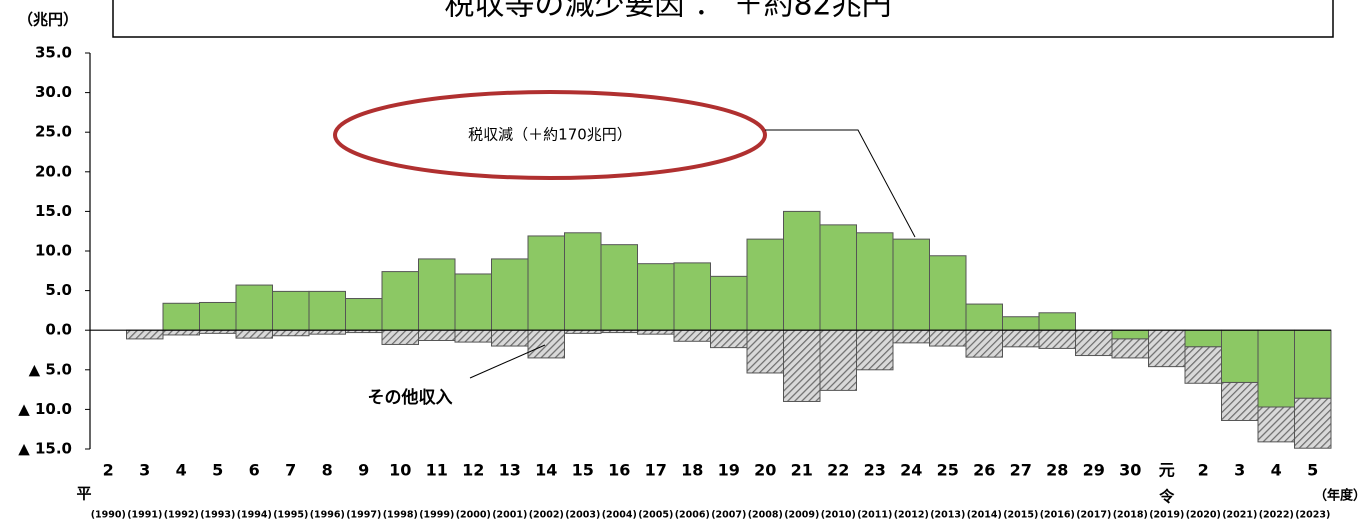 Image resolution: width=1369 pixels, height=522 pixels. I want to click on year-label: (2009), so click(801, 515).